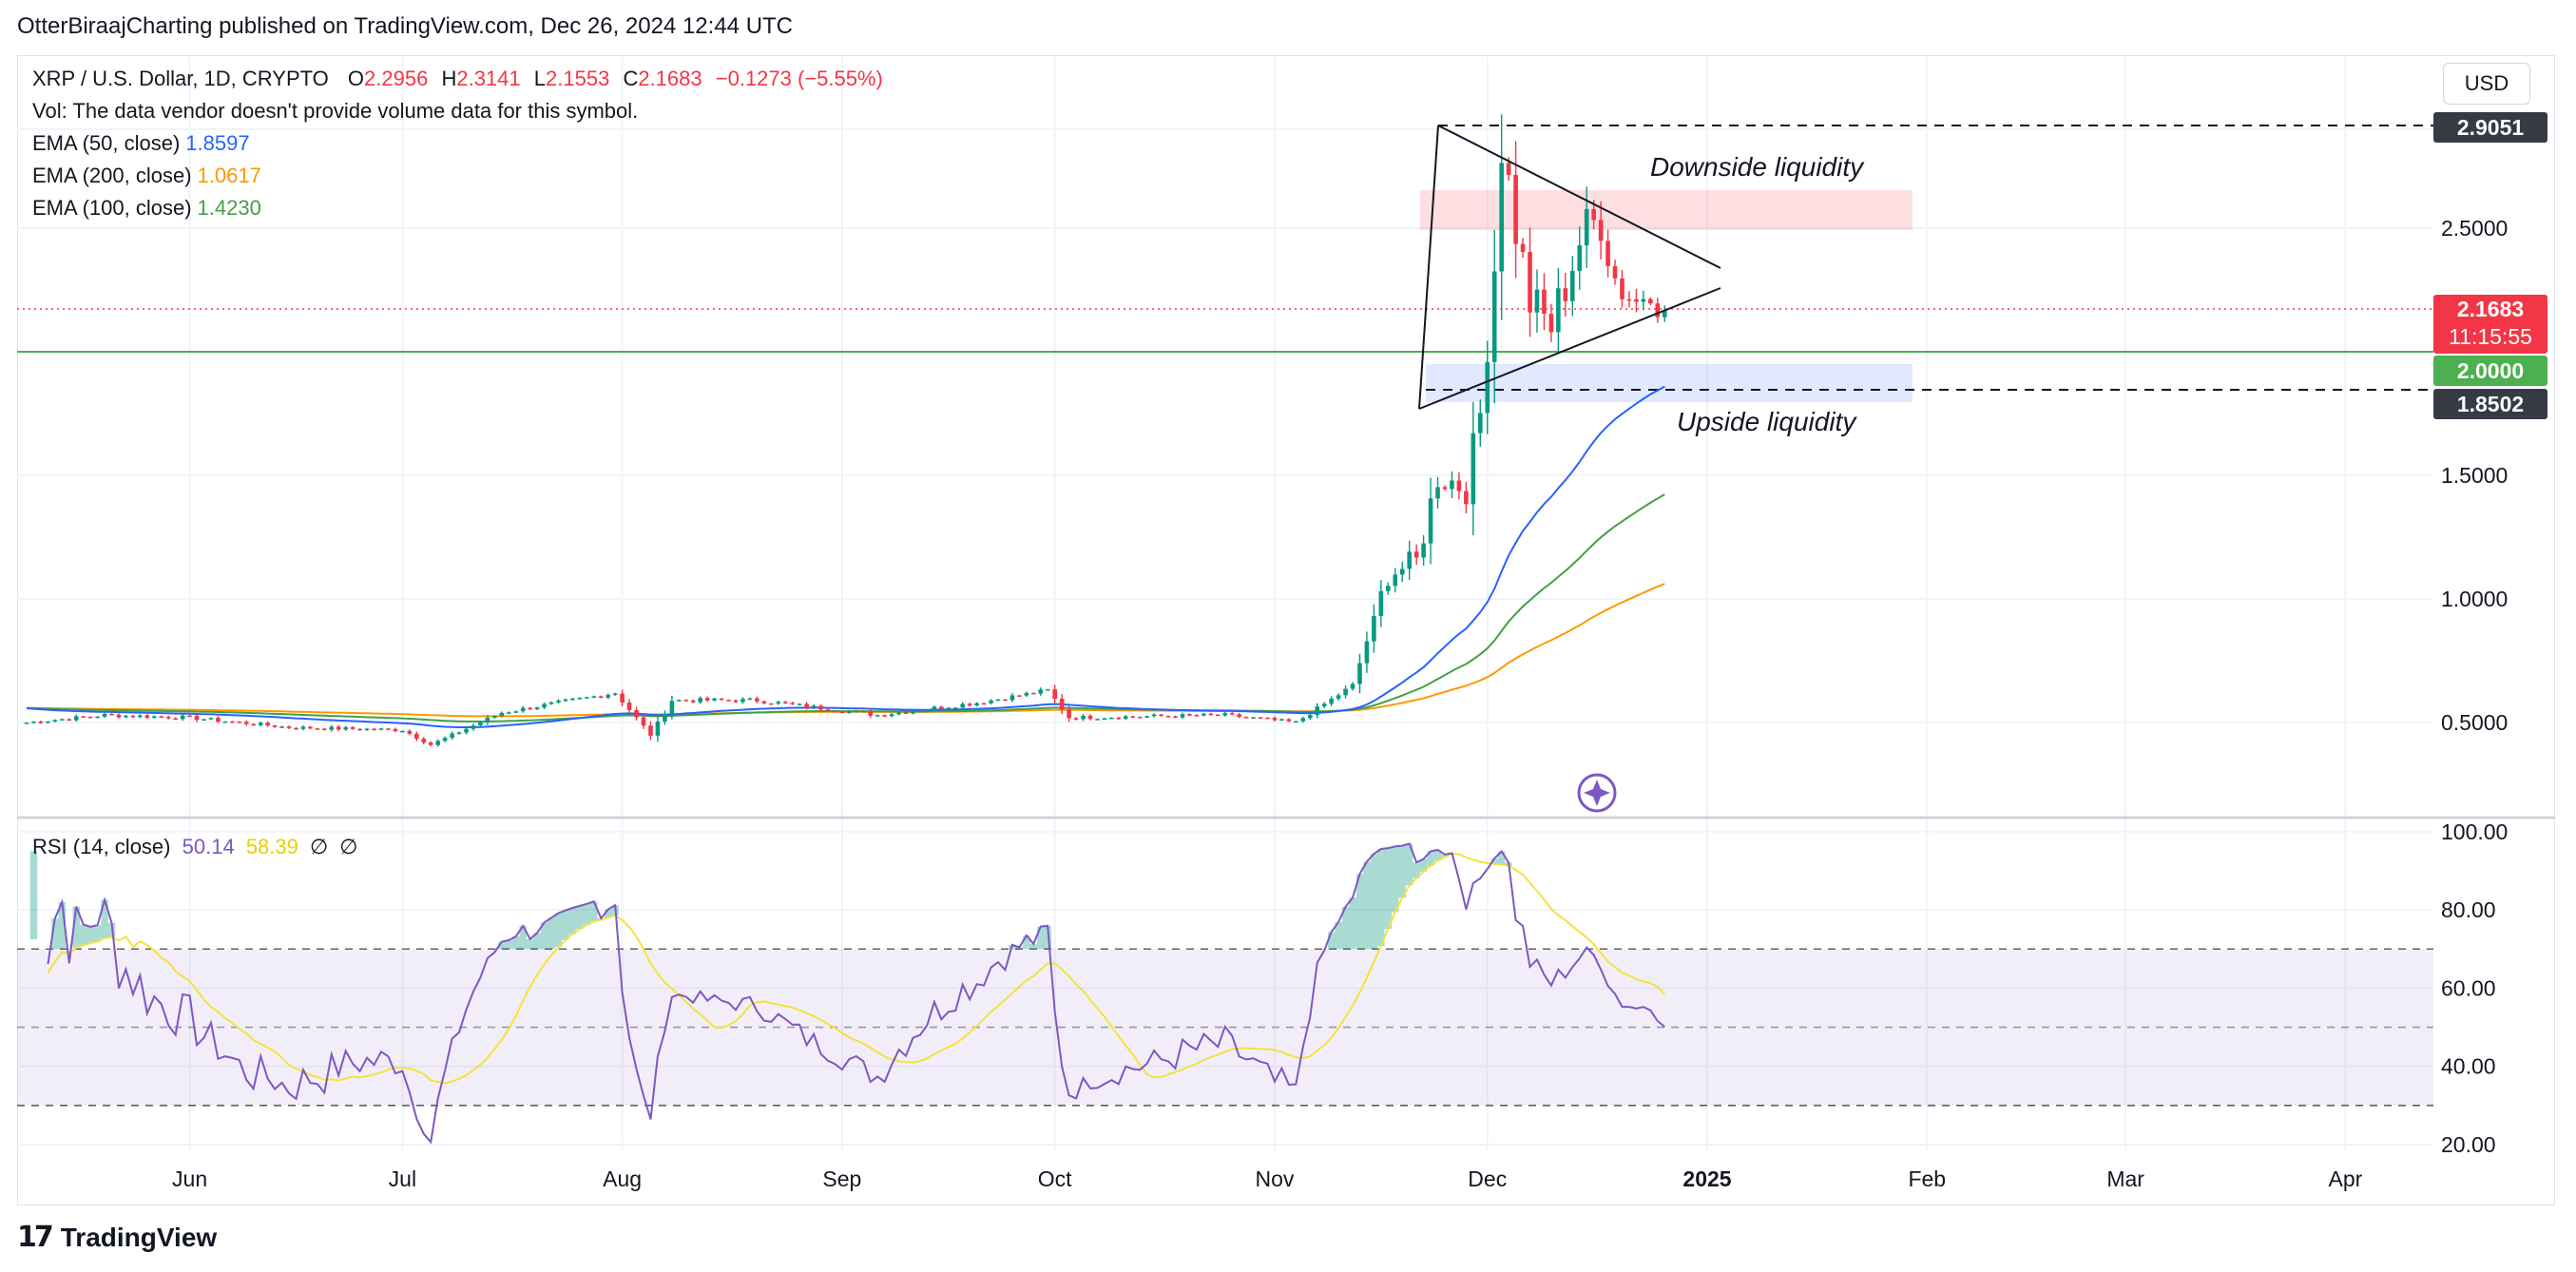  I want to click on symbol-name: XRP / U.S. Dollar, 1D, CRYPTO, so click(180, 78).